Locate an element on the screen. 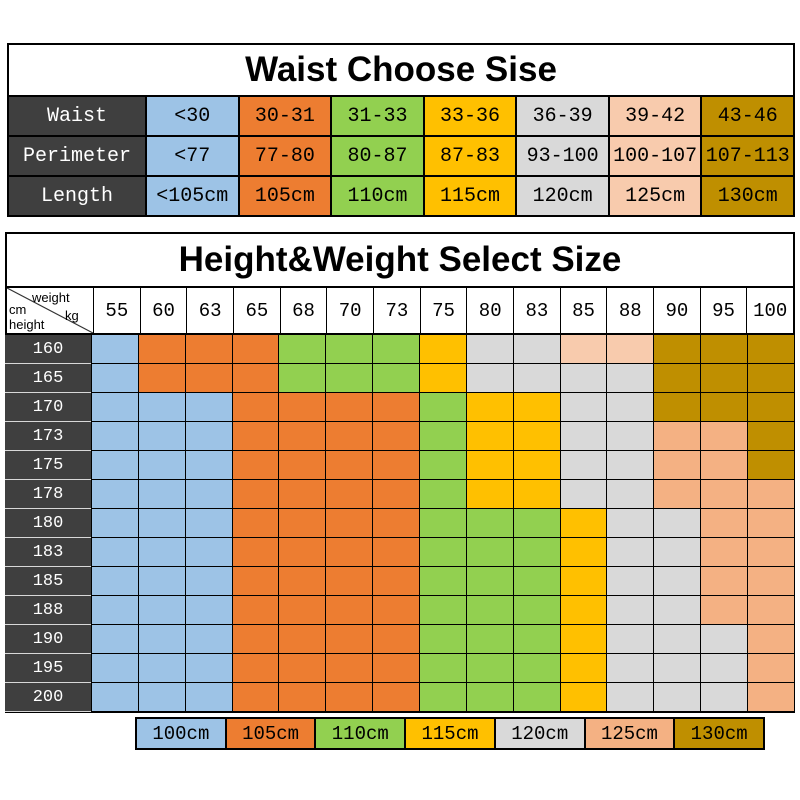  waist-value-cell: <30 is located at coordinates (191, 116).